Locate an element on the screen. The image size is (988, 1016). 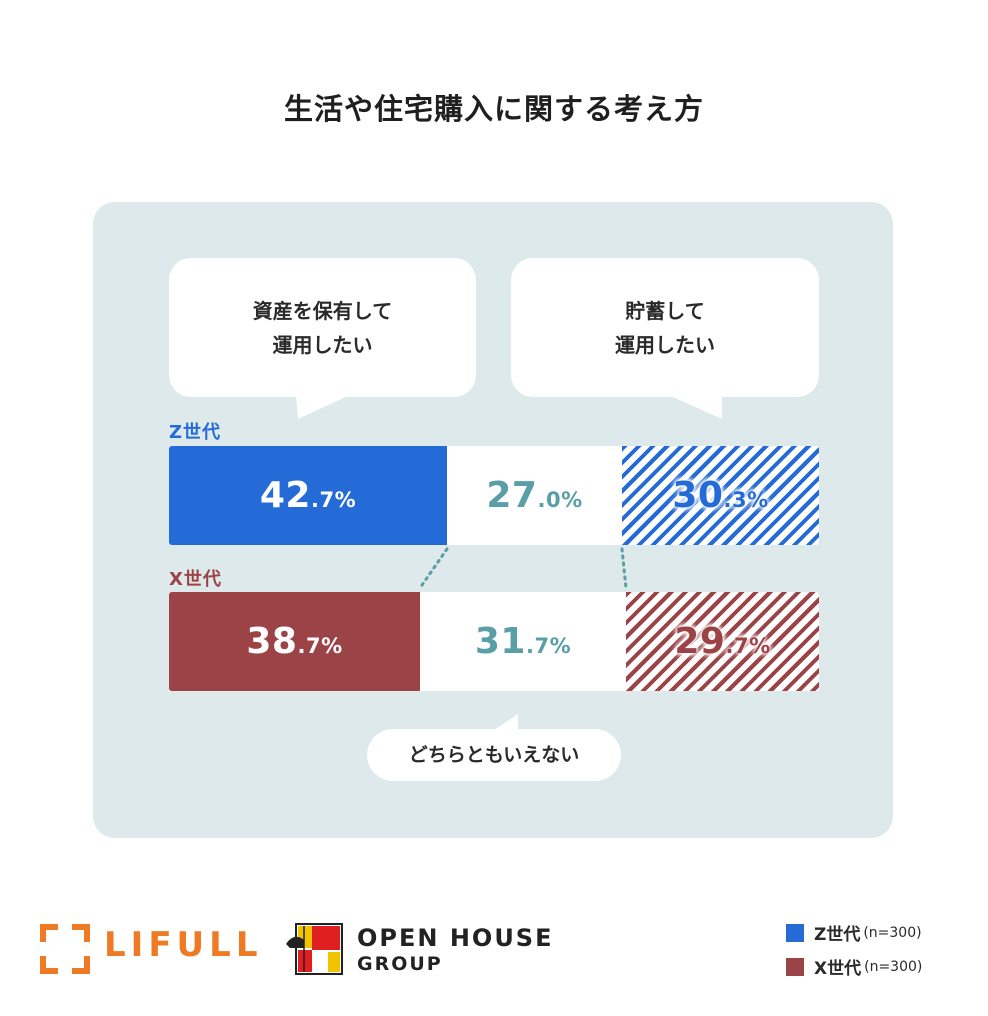
row-label-x: X世代 is located at coordinates (195, 579).